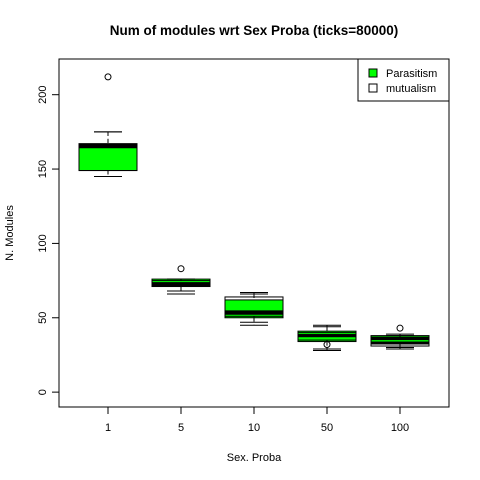 The height and width of the screenshot is (480, 480). Describe the element at coordinates (43, 95) in the screenshot. I see `y-tick-label: 200` at that location.